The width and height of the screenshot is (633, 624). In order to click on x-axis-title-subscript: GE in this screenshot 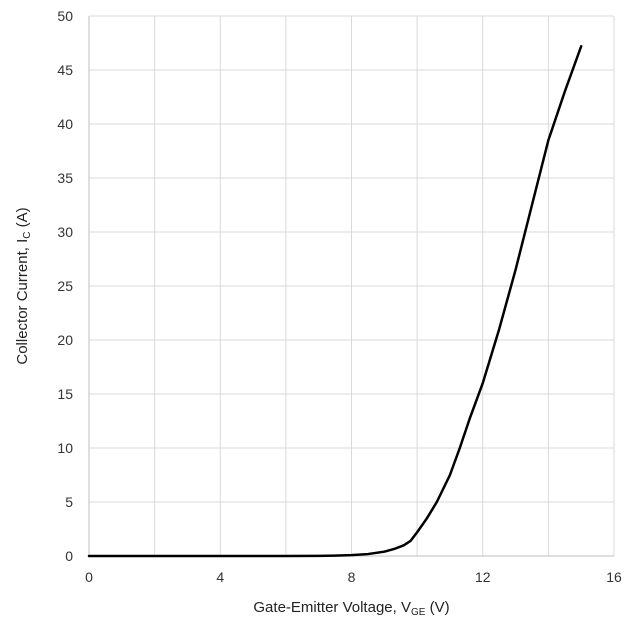, I will do `click(418, 612)`.